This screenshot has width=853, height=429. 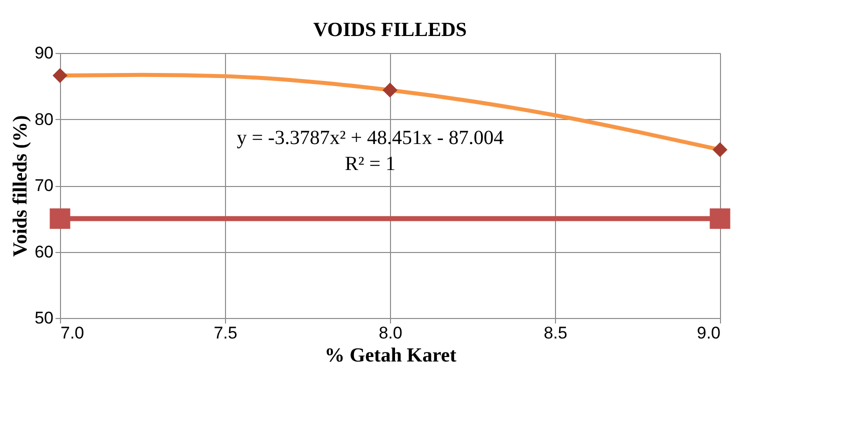 What do you see at coordinates (72, 333) in the screenshot?
I see `x-tick-label: 7.0` at bounding box center [72, 333].